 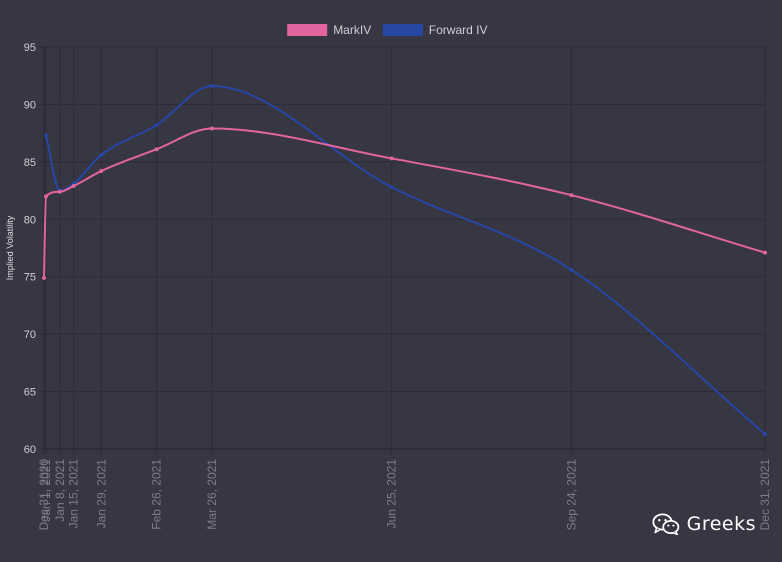 I want to click on wechat-icon, so click(x=666, y=524).